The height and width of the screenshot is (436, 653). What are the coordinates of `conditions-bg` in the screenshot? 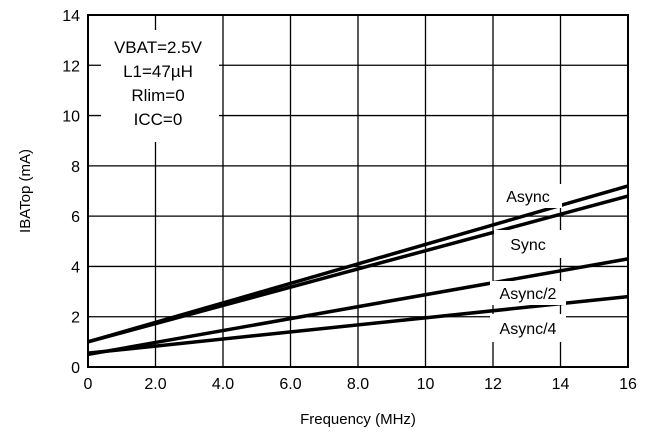 It's located at (160, 86).